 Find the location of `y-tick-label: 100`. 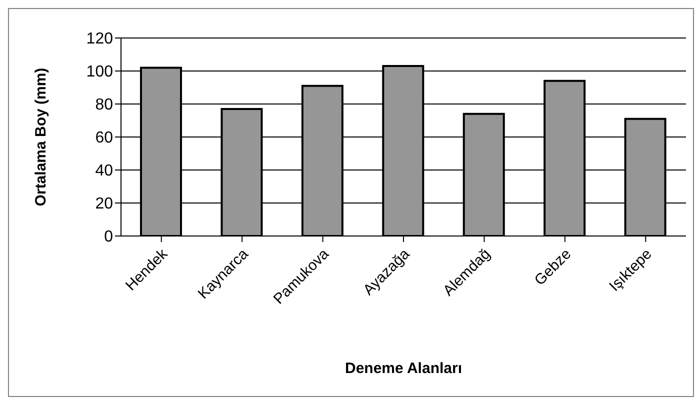

y-tick-label: 100 is located at coordinates (100, 72).